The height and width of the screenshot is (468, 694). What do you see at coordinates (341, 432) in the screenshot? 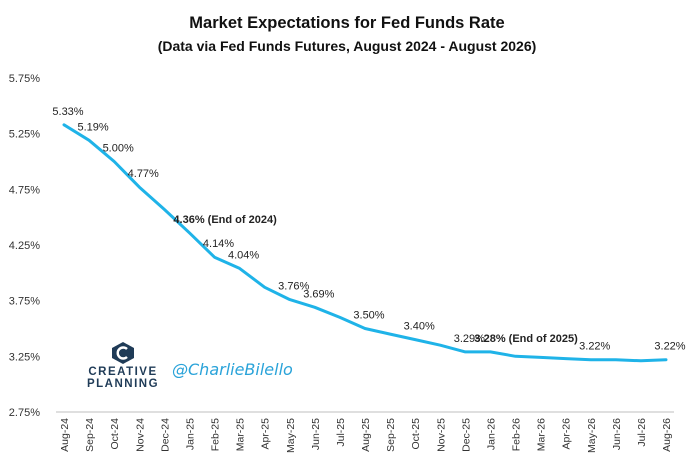
I see `x-tick-label: Jul-25` at bounding box center [341, 432].